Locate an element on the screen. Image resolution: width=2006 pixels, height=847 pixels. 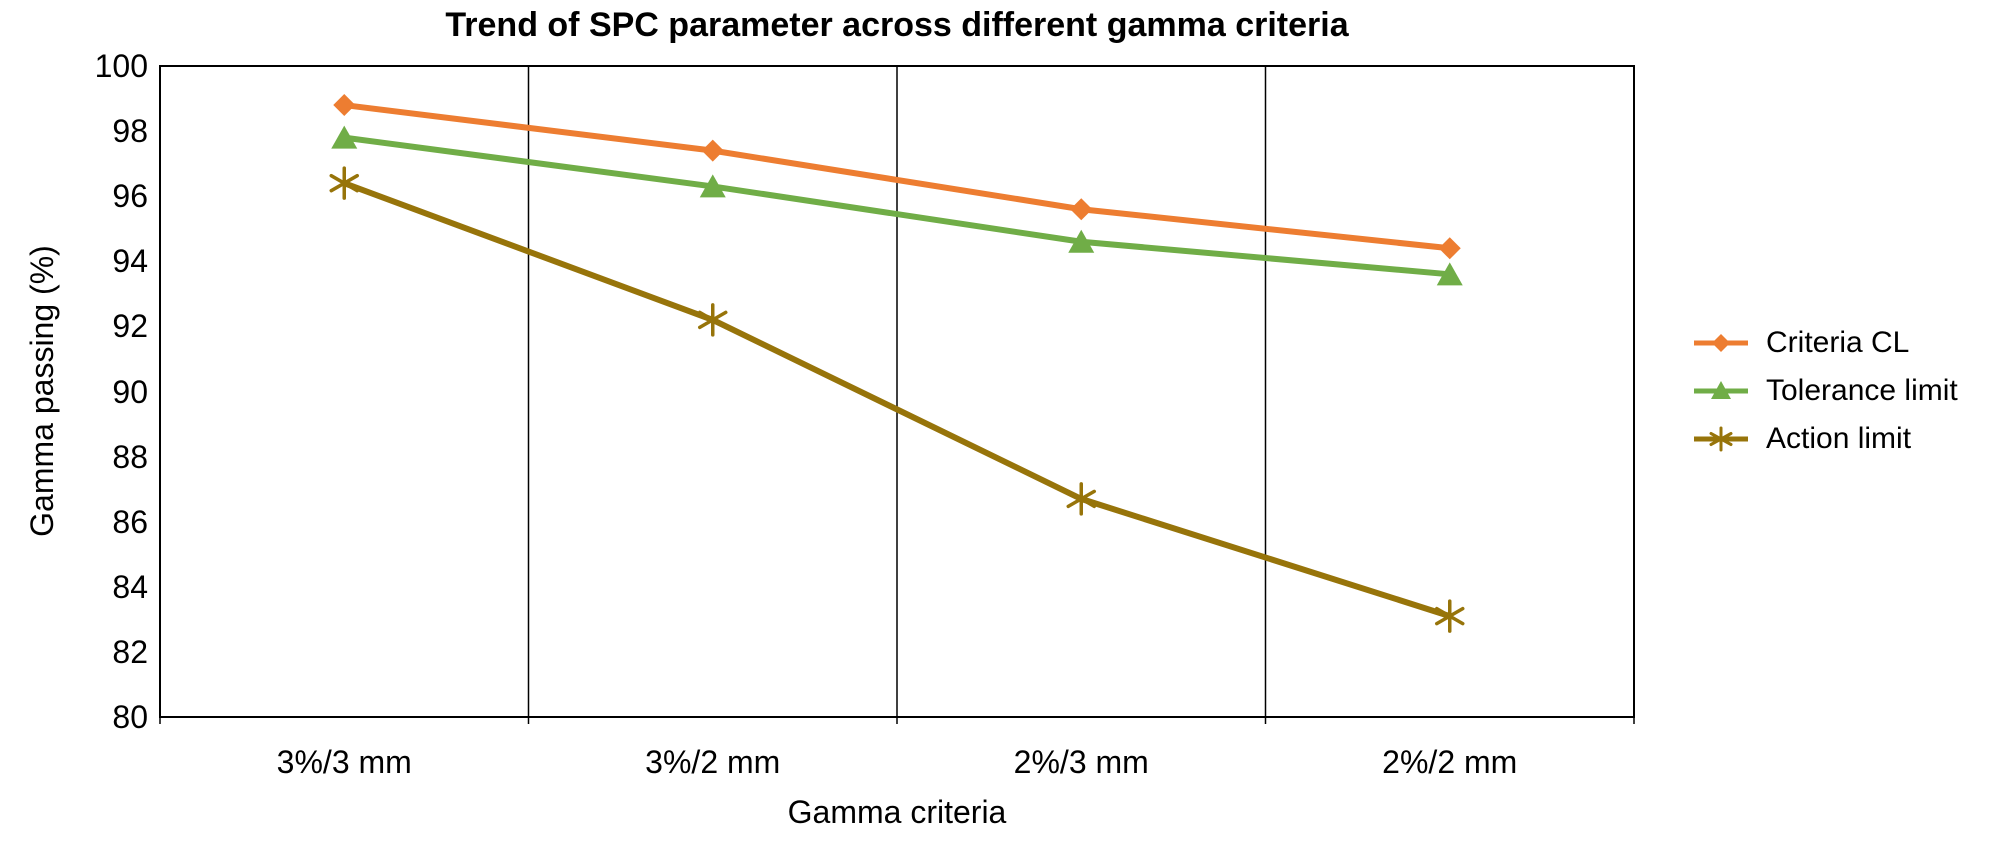
legend-label: Tolerance limit is located at coordinates (1862, 390).